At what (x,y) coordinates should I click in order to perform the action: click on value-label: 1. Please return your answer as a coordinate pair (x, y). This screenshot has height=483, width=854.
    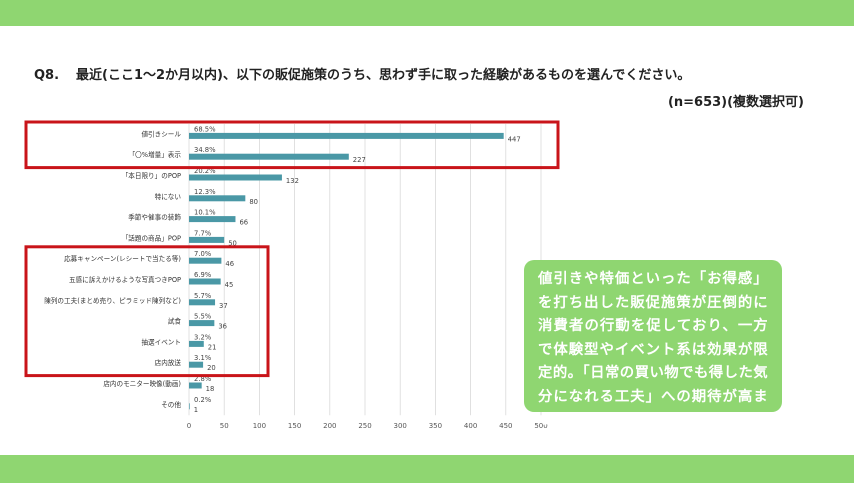
    Looking at the image, I should click on (196, 410).